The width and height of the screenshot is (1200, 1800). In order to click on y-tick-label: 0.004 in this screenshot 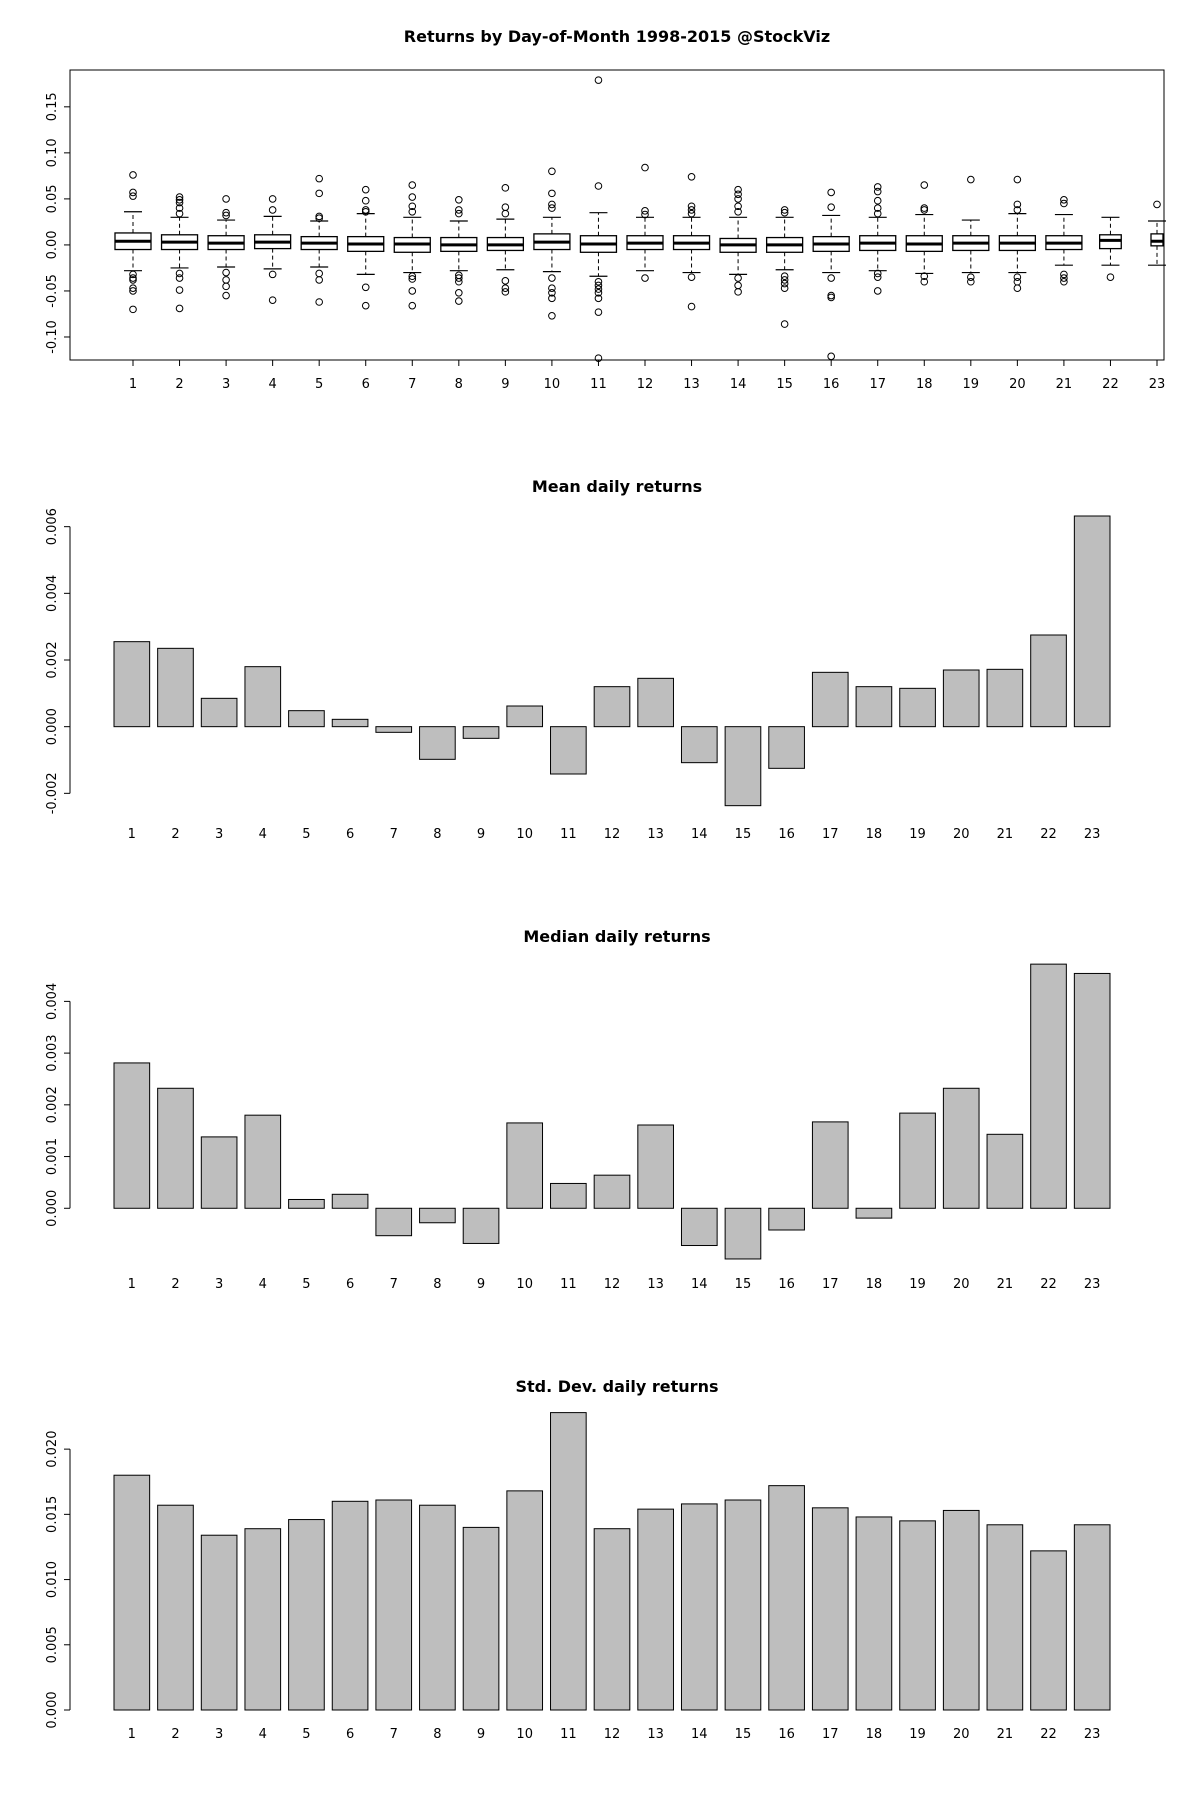, I will do `click(52, 1001)`.